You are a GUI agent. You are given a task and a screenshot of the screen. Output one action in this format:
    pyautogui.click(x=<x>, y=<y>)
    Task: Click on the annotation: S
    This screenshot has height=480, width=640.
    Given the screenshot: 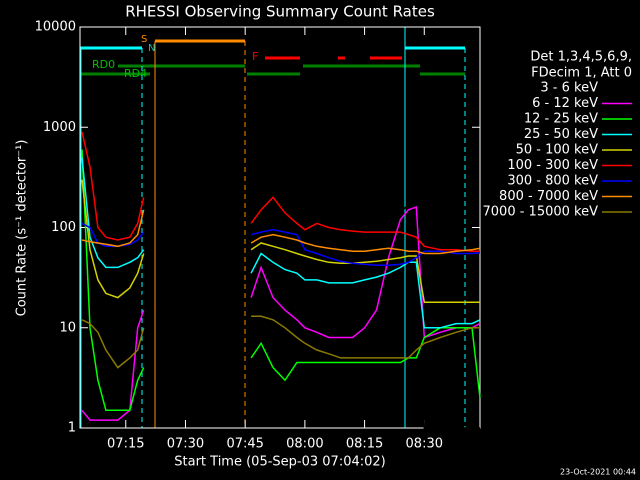 What is the action you would take?
    pyautogui.click(x=144, y=39)
    